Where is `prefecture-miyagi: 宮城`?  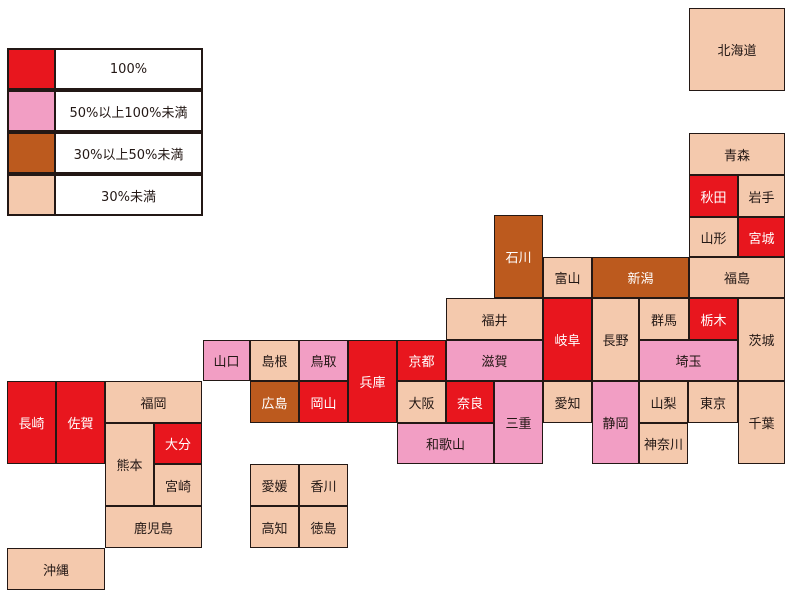 prefecture-miyagi: 宮城 is located at coordinates (761, 237).